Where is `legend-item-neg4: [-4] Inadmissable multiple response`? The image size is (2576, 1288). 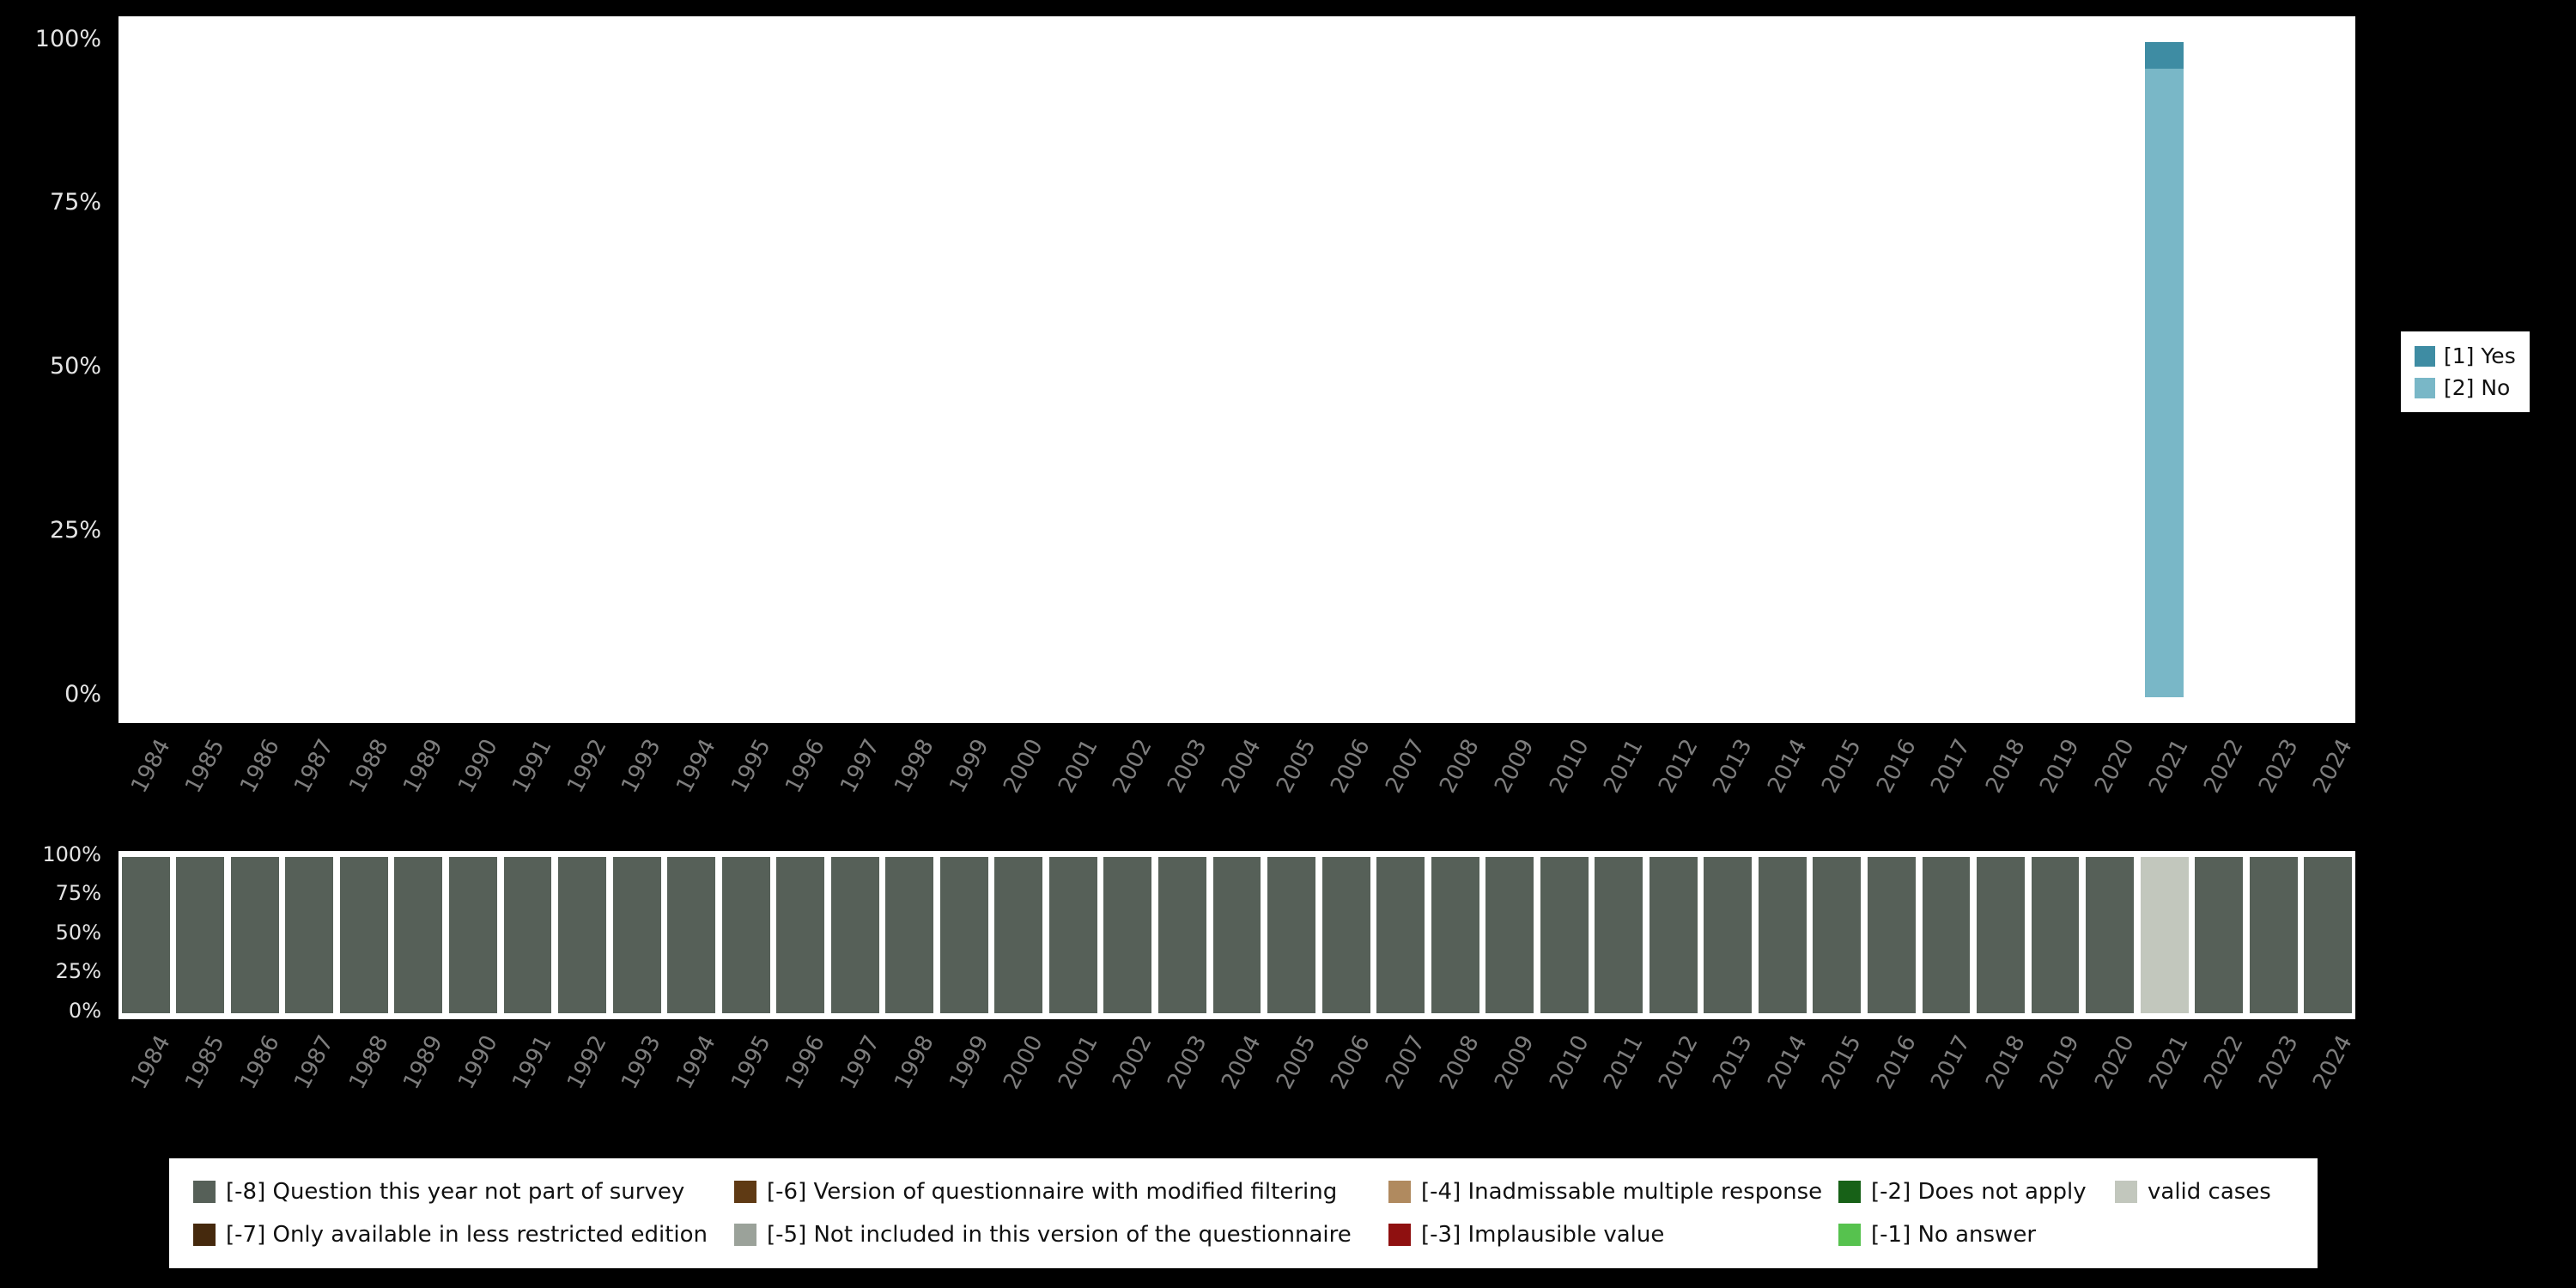
legend-item-neg4: [-4] Inadmissable multiple response is located at coordinates (1613, 1192).